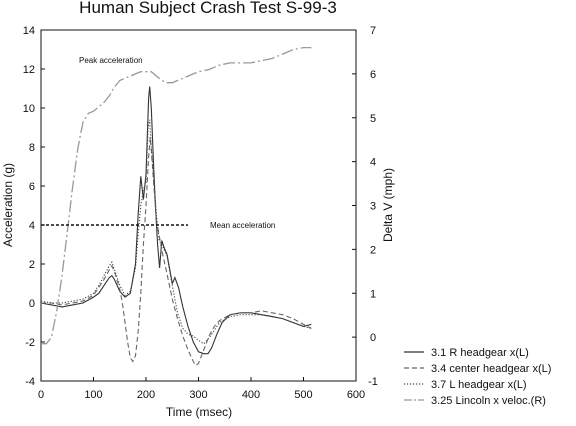 This screenshot has width=576, height=426. Describe the element at coordinates (111, 60) in the screenshot. I see `peak-acceleration-label: Peak acceleration` at that location.